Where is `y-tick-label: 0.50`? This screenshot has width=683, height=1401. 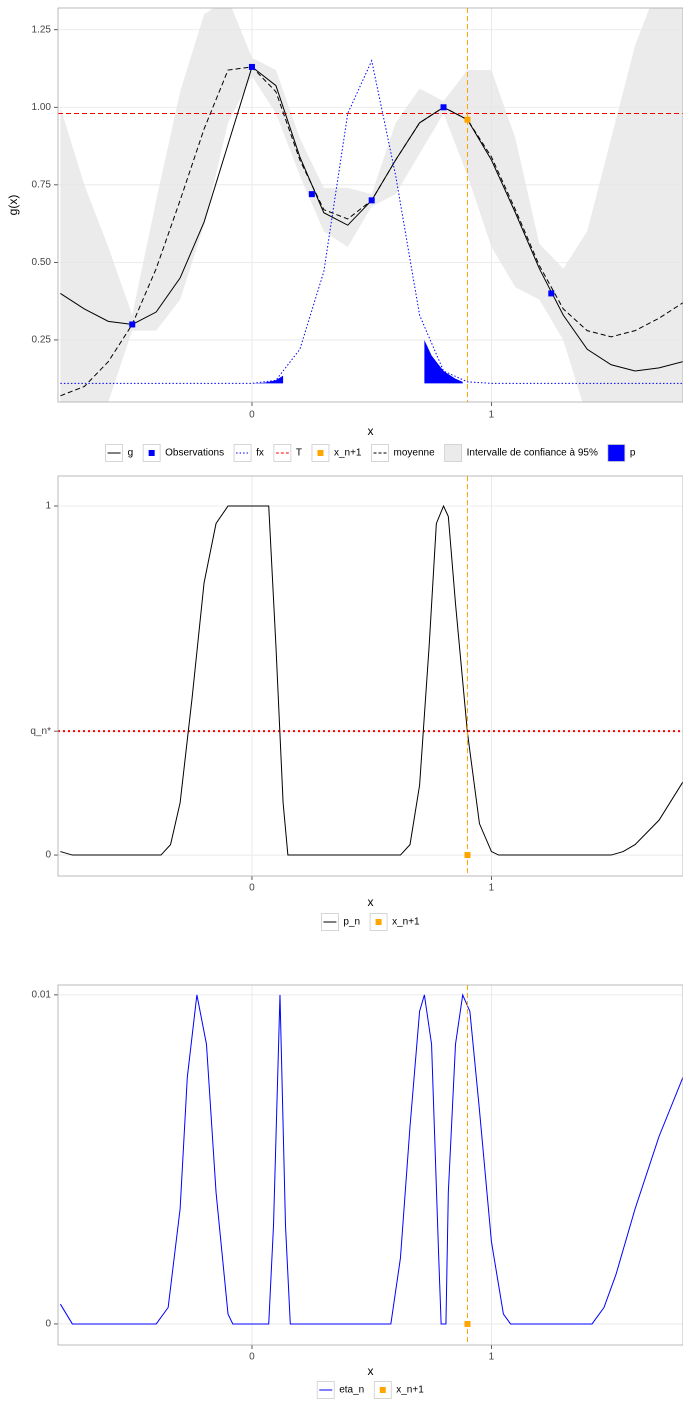
y-tick-label: 0.50 is located at coordinates (42, 262).